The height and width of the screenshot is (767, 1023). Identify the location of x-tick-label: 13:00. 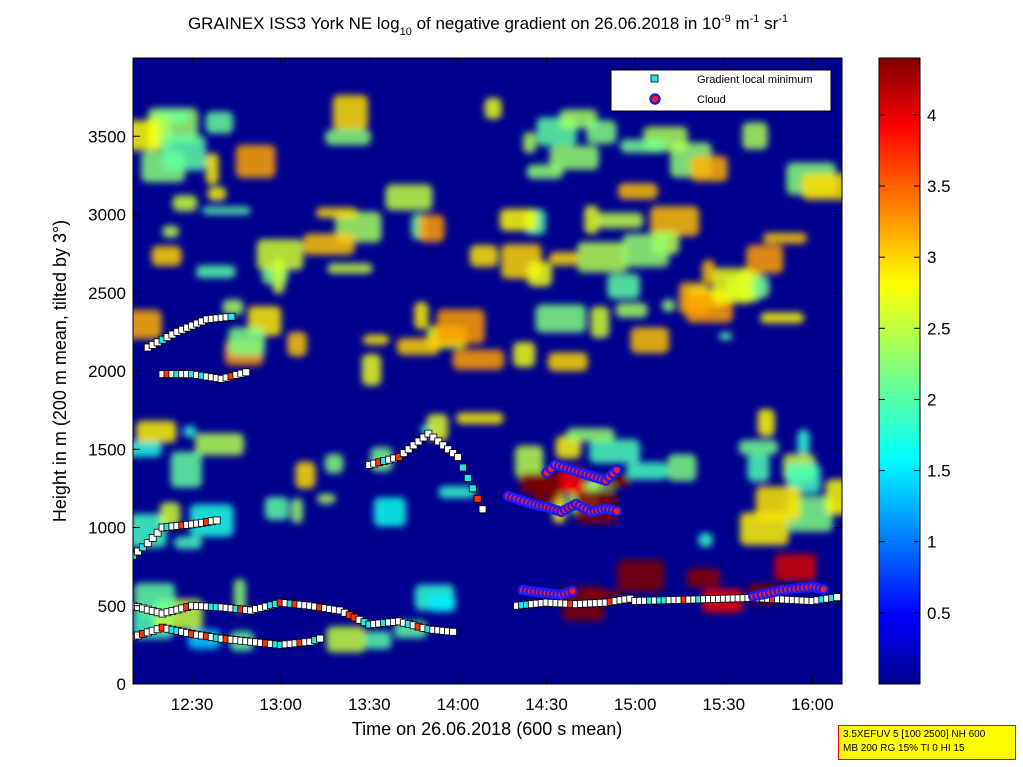
(280, 704).